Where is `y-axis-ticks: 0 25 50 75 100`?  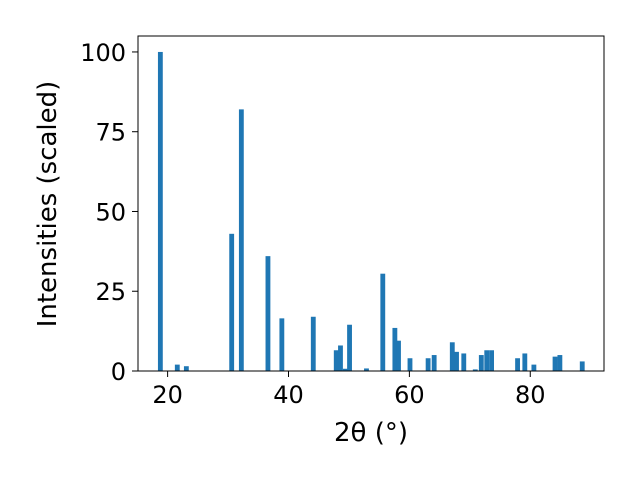
y-axis-ticks: 0 25 50 75 100 is located at coordinates (109, 212).